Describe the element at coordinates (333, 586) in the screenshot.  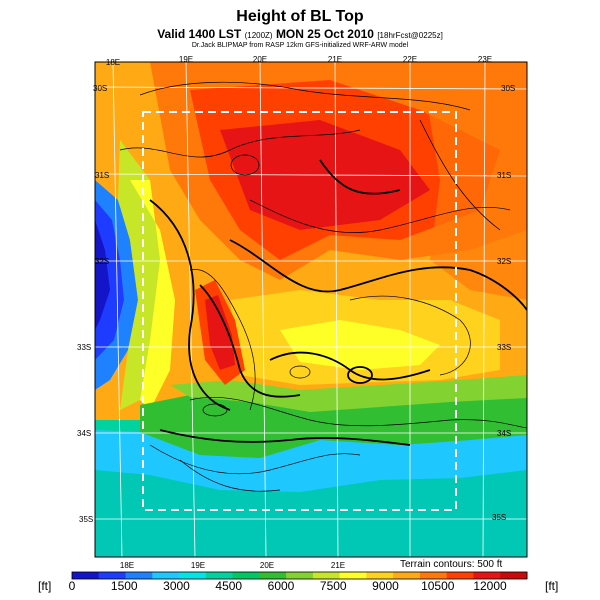
I see `colorbar-tick-label: 7500` at that location.